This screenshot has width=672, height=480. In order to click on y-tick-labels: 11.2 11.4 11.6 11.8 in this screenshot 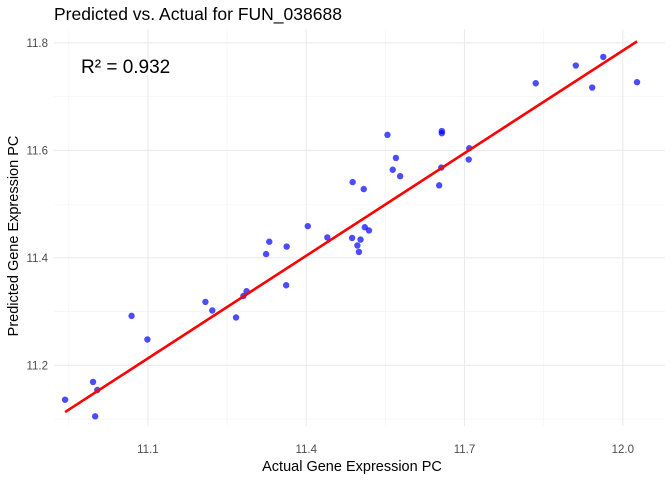, I will do `click(37, 205)`.